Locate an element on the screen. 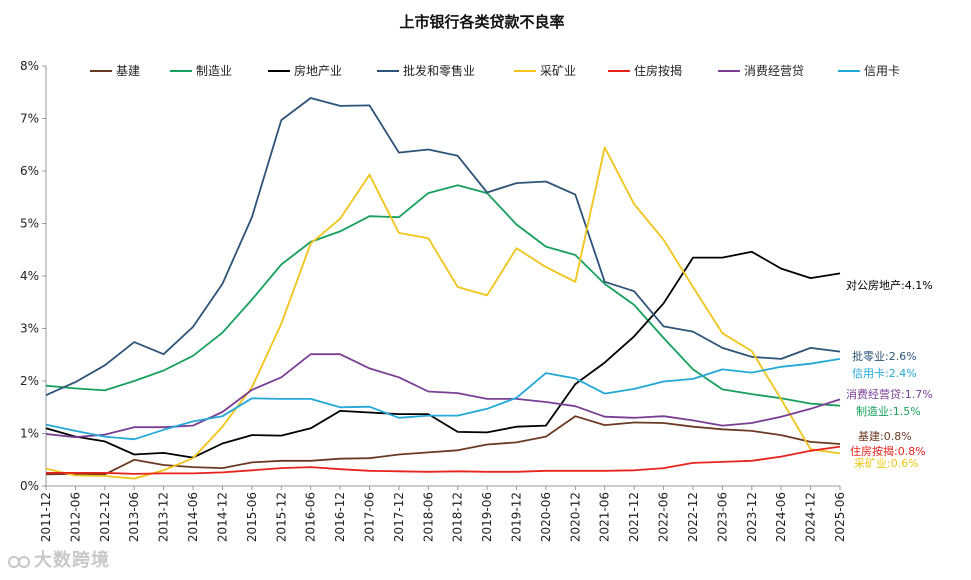 This screenshot has width=971, height=580. x-tick-label: 2024-06 is located at coordinates (781, 517).